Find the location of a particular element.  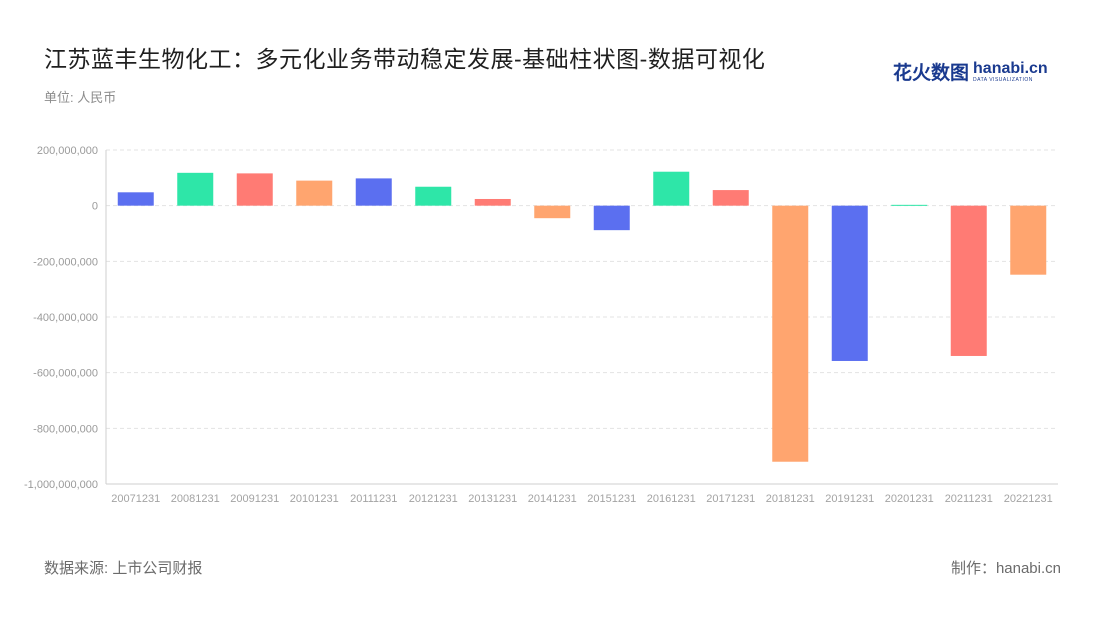

brand-logo: 花火数图 hanabi.cn DATA VISUALIZATION is located at coordinates (970, 71).